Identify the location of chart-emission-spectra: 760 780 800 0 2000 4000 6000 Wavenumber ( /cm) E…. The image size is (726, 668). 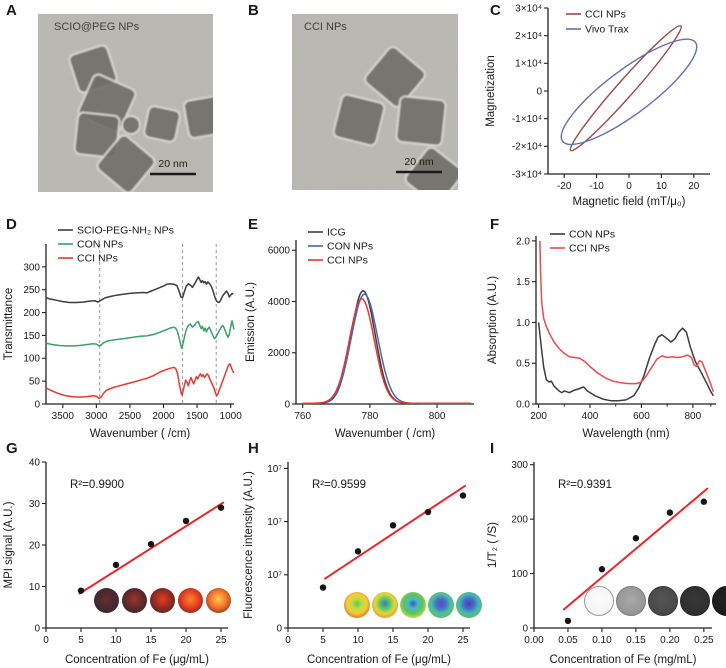
(363, 328).